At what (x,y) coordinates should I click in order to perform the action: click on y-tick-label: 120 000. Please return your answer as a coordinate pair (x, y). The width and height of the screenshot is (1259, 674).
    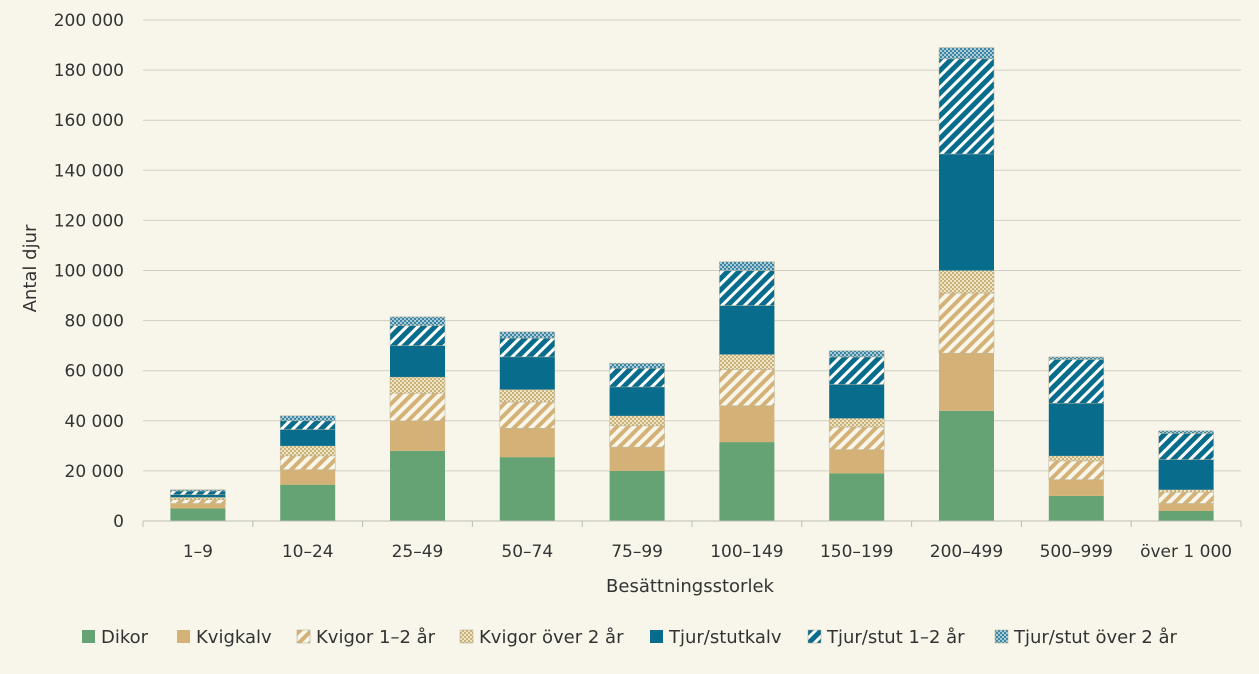
    Looking at the image, I should click on (89, 221).